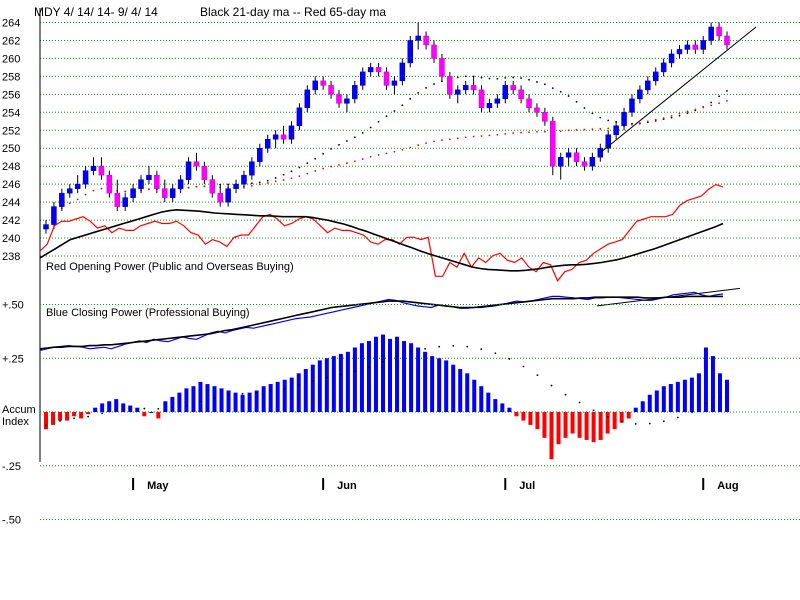 The width and height of the screenshot is (800, 600). What do you see at coordinates (668, 297) in the screenshot?
I see `closing-power-trend-line` at bounding box center [668, 297].